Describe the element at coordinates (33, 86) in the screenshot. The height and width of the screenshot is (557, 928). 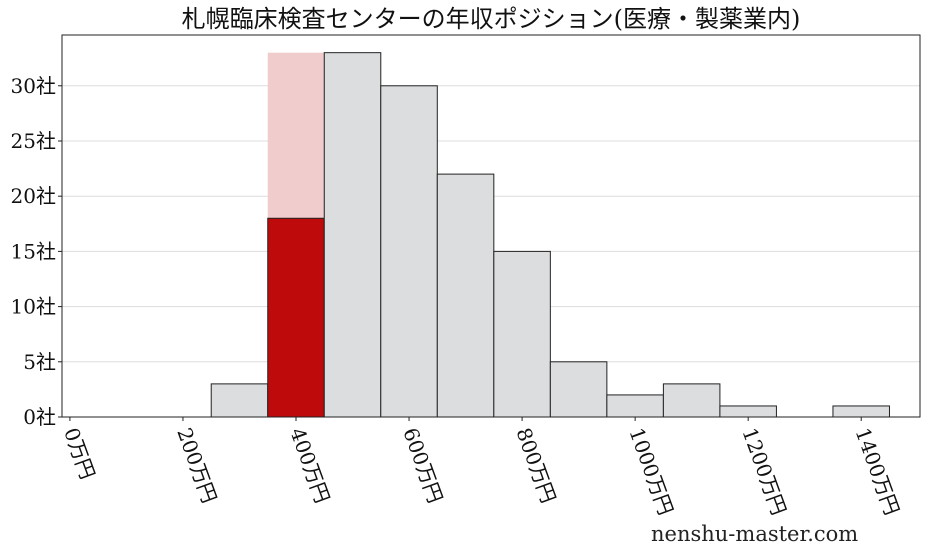
I see `y-tick-label: 30社` at that location.